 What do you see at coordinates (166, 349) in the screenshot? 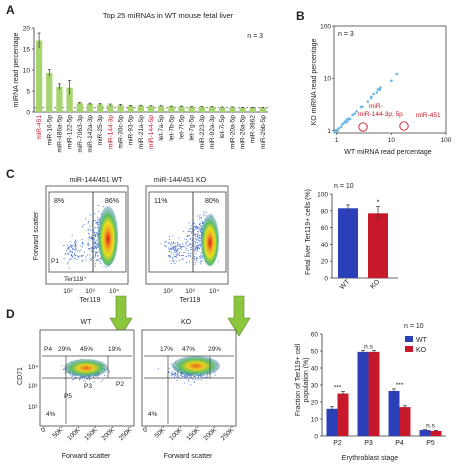
I see `panel-d-ko-pct-p4: 17%` at bounding box center [166, 349].